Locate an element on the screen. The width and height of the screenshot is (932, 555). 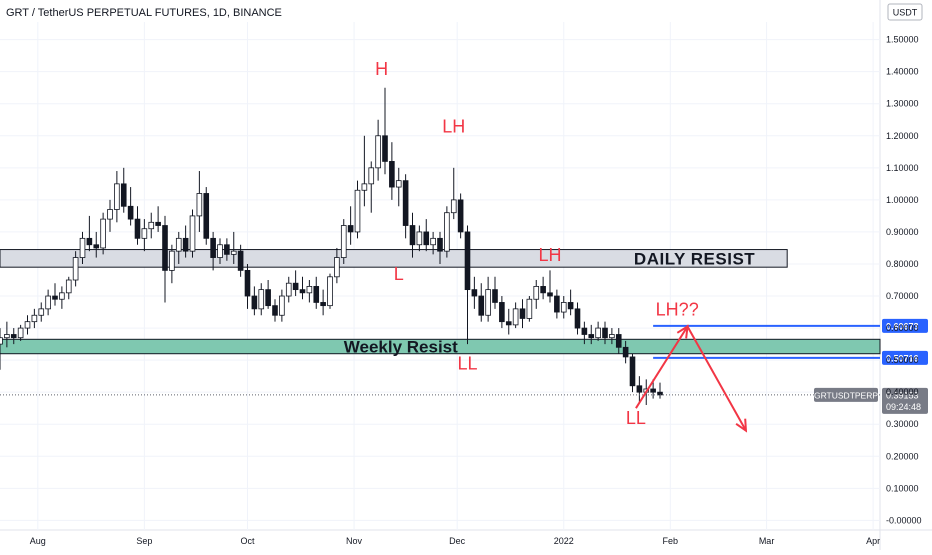
x-axis: Aug Sep Oct Nov Dec 2022 Feb Mar Apr is located at coordinates (455, 541).